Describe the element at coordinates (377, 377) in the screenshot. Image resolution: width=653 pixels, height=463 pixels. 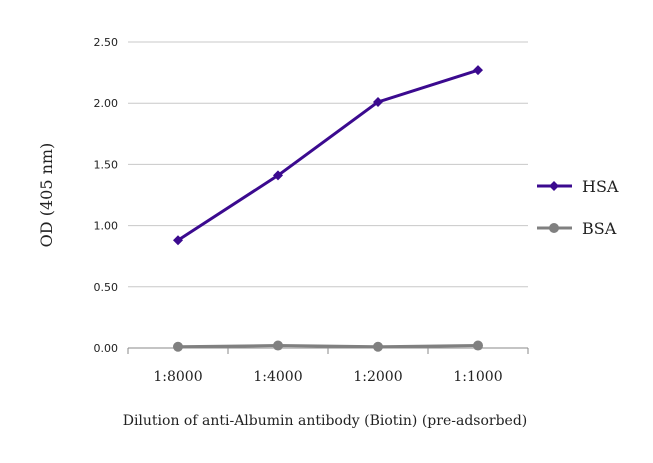
I see `x-tick-label: 1:2000` at that location.